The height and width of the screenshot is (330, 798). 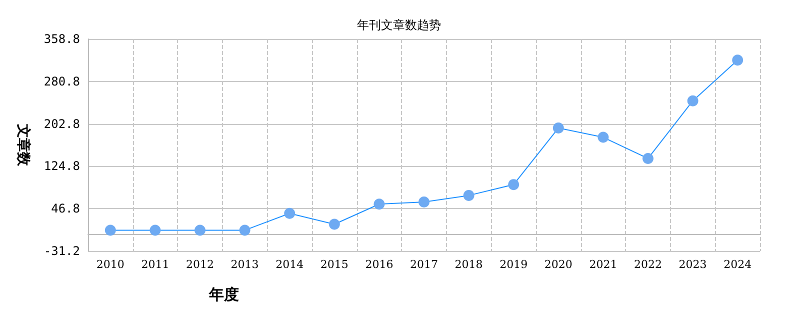 What do you see at coordinates (379, 264) in the screenshot?
I see `x-tick-label: 2016` at bounding box center [379, 264].